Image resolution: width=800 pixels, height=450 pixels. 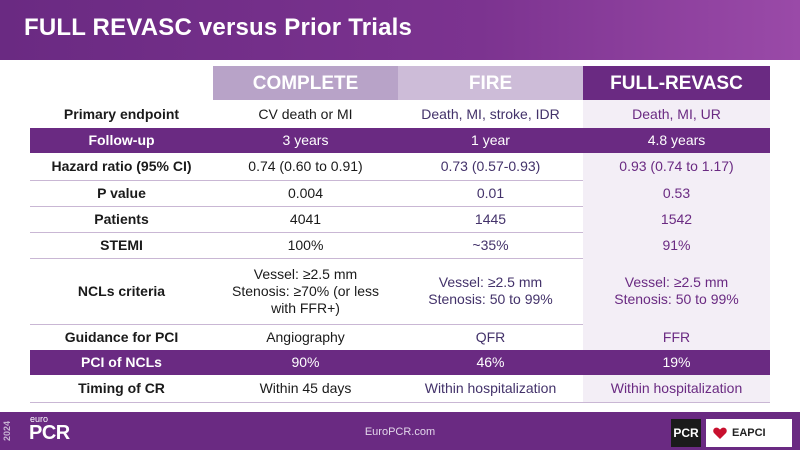 What do you see at coordinates (490, 166) in the screenshot?
I see `cell-fire: 0.73 (0.57-0.93)` at bounding box center [490, 166].